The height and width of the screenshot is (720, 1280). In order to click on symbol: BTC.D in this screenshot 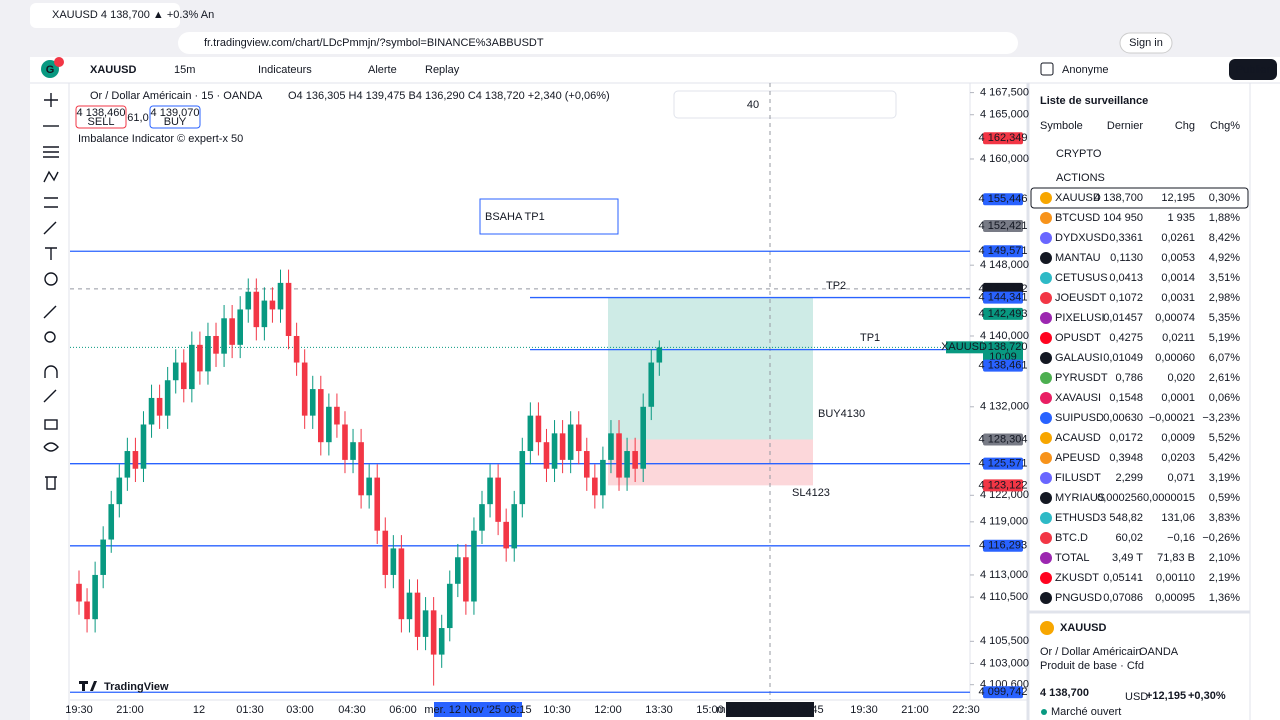, I will do `click(1071, 538)`.